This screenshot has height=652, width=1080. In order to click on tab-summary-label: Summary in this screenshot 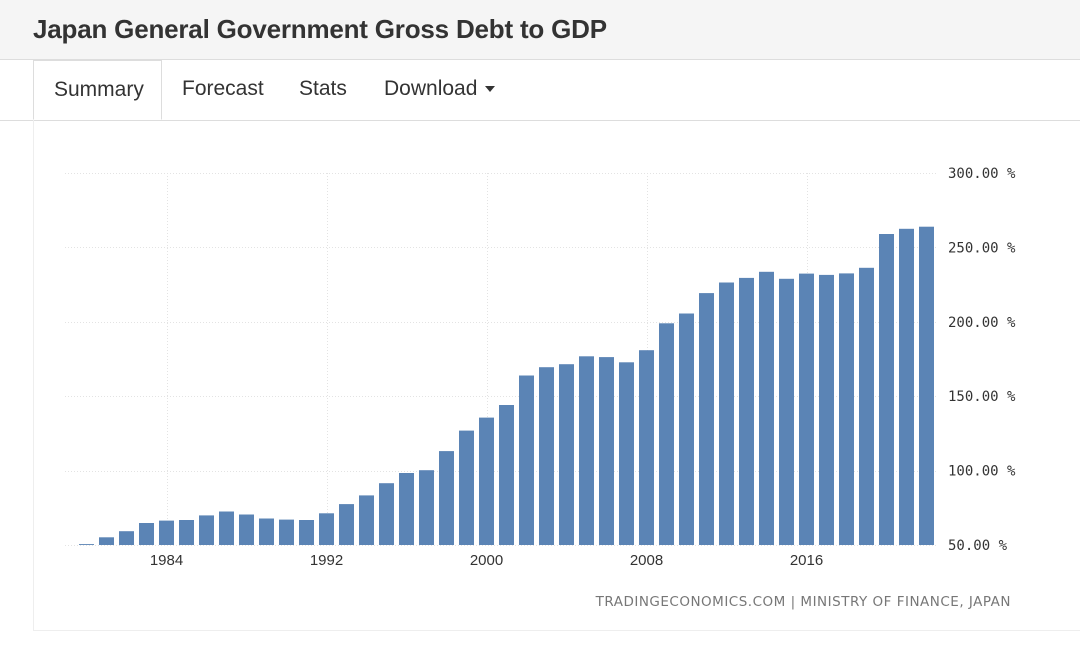, I will do `click(99, 89)`.